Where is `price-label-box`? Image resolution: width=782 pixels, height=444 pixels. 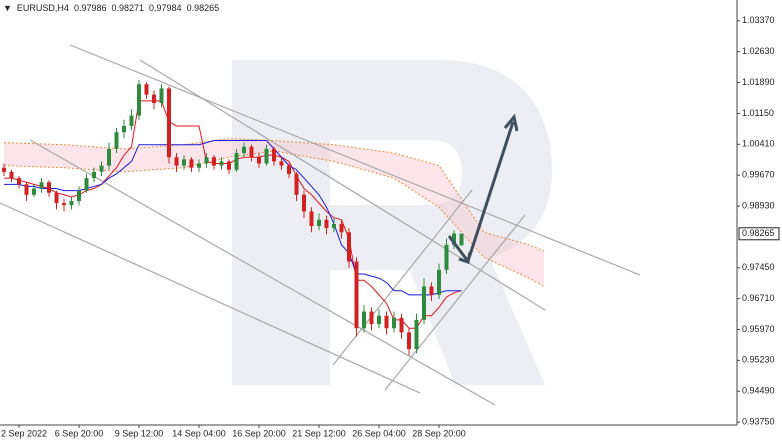 price-label-box is located at coordinates (759, 234).